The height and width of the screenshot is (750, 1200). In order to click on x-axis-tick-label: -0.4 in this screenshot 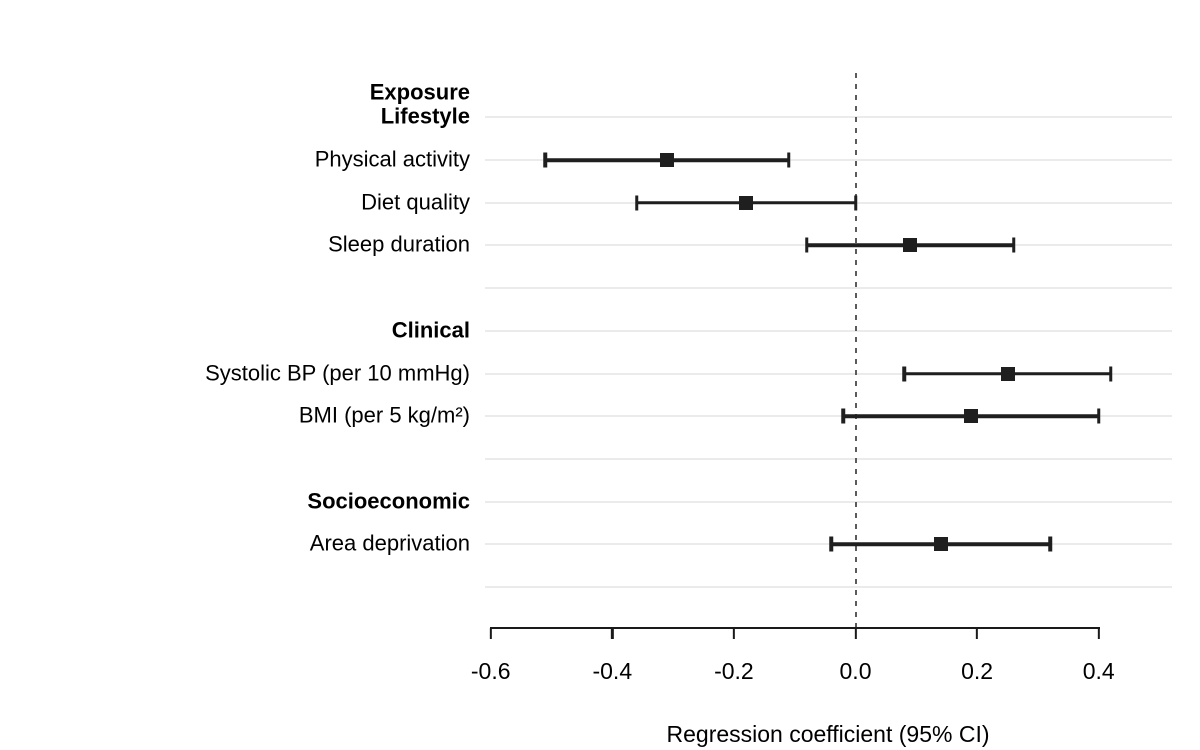, I will do `click(612, 671)`.